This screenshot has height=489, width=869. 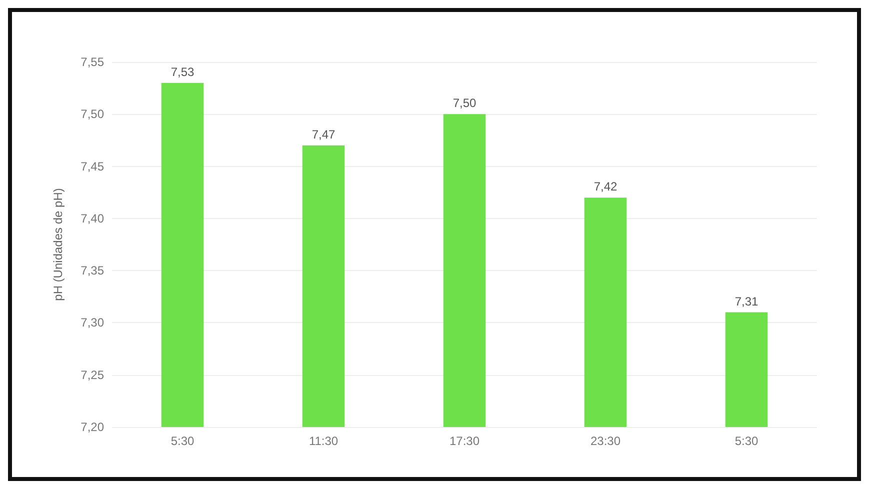 What do you see at coordinates (92, 271) in the screenshot?
I see `y-tick-label: 7,35` at bounding box center [92, 271].